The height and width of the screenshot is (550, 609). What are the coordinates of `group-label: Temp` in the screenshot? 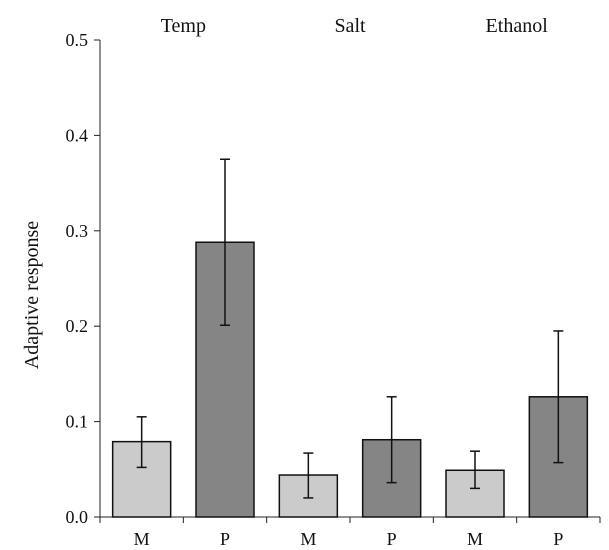 It's located at (183, 26).